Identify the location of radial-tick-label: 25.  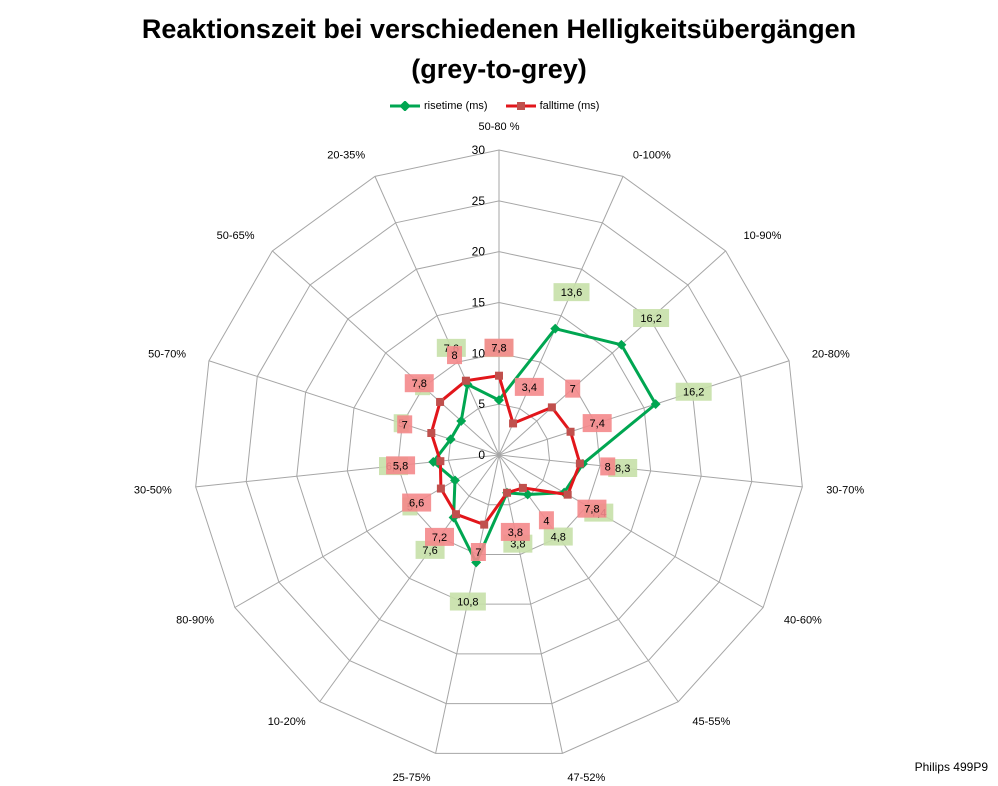
(479, 201).